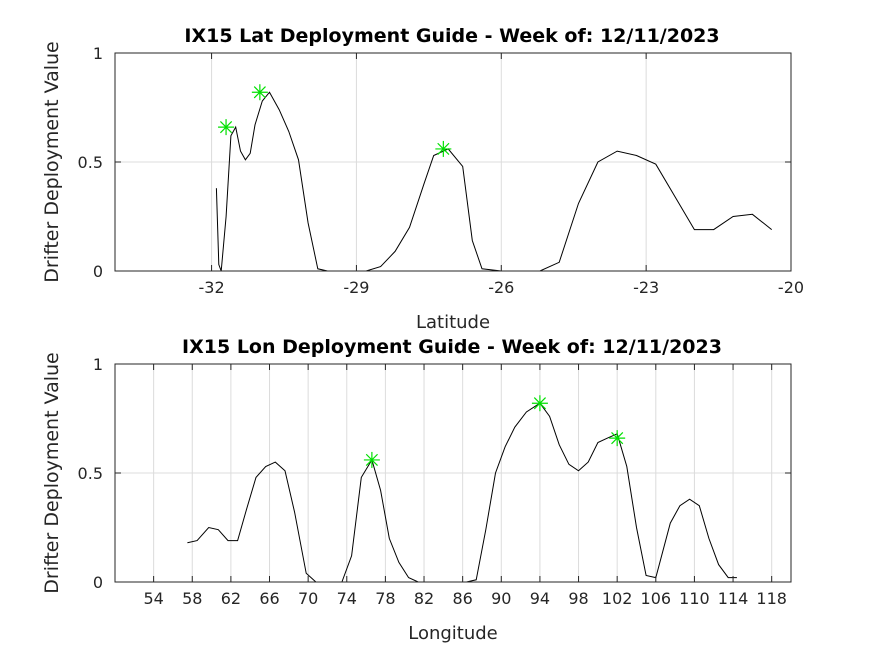 The width and height of the screenshot is (875, 656). Describe the element at coordinates (98, 271) in the screenshot. I see `lat-y-tick-label: 0` at that location.